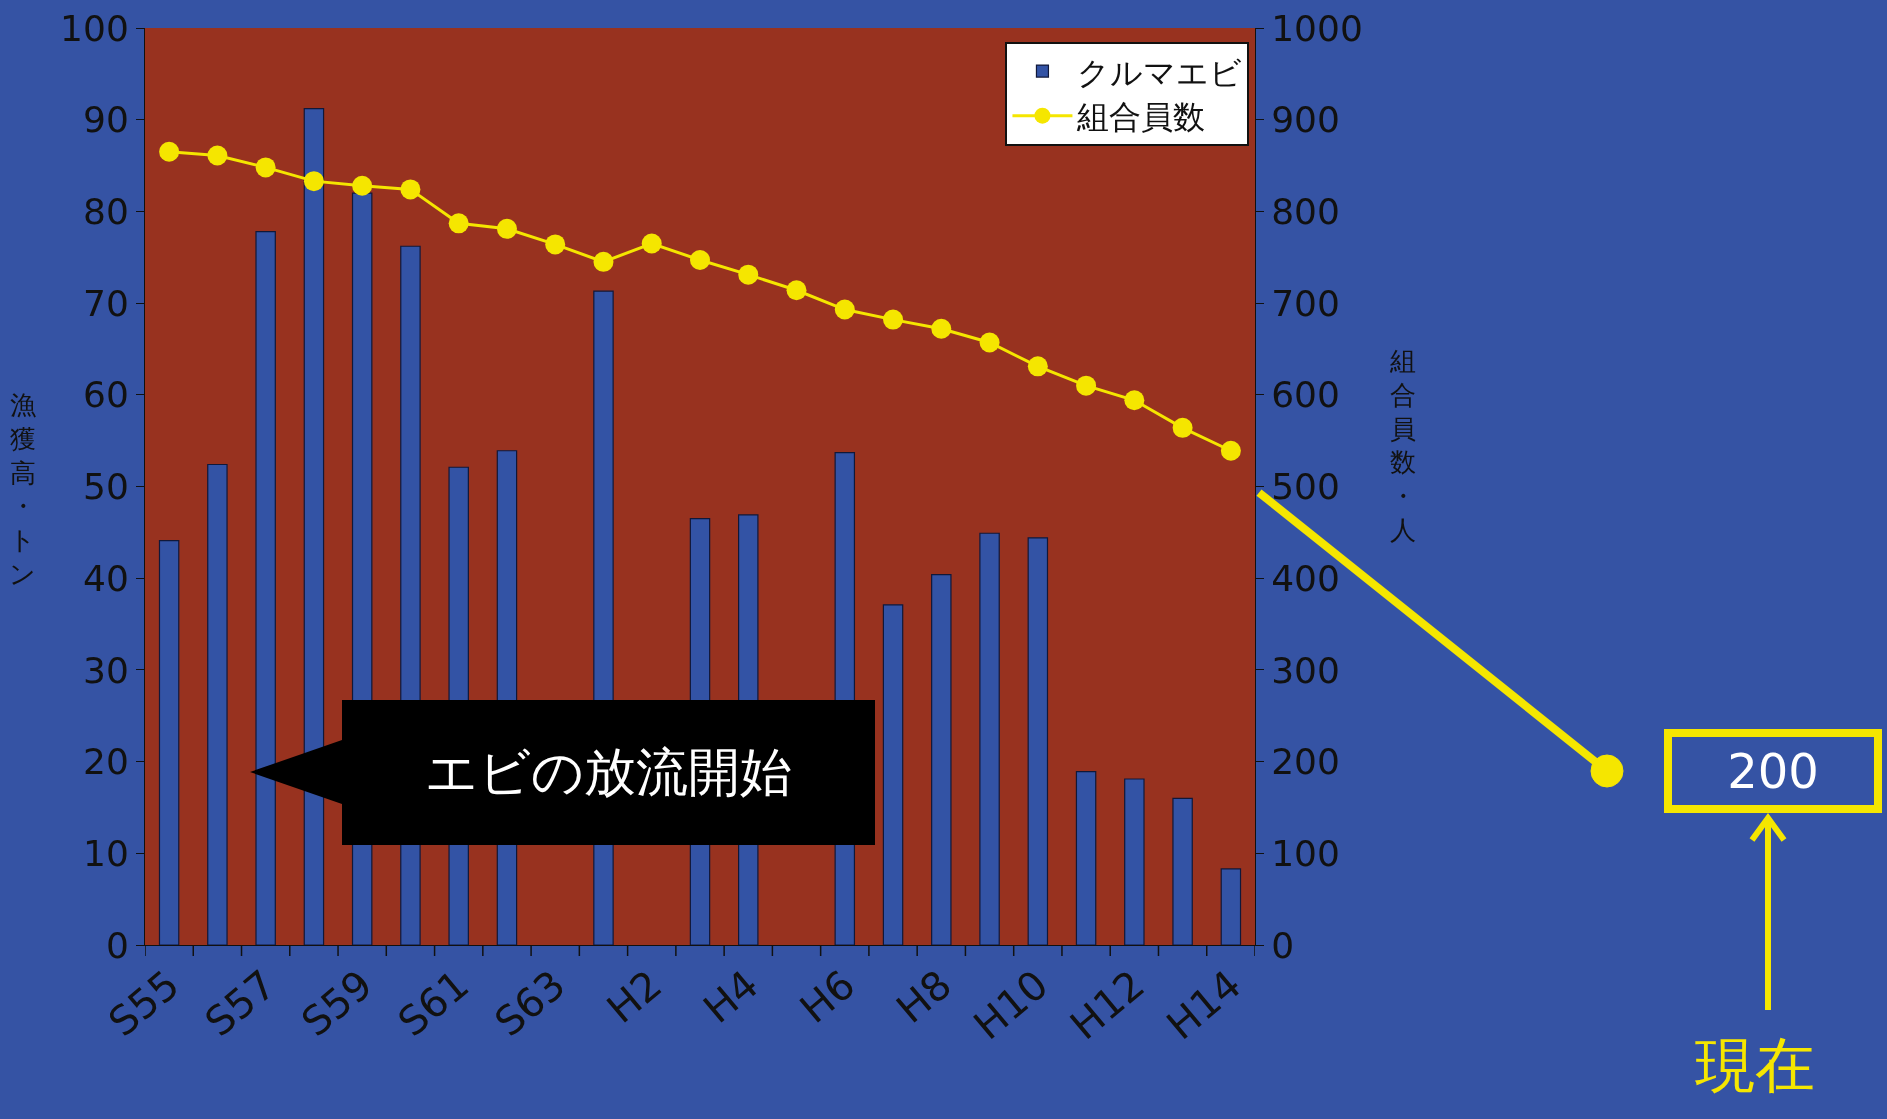 The image size is (1887, 1119). I want to click on y-tick-label: 100, so click(94, 28).